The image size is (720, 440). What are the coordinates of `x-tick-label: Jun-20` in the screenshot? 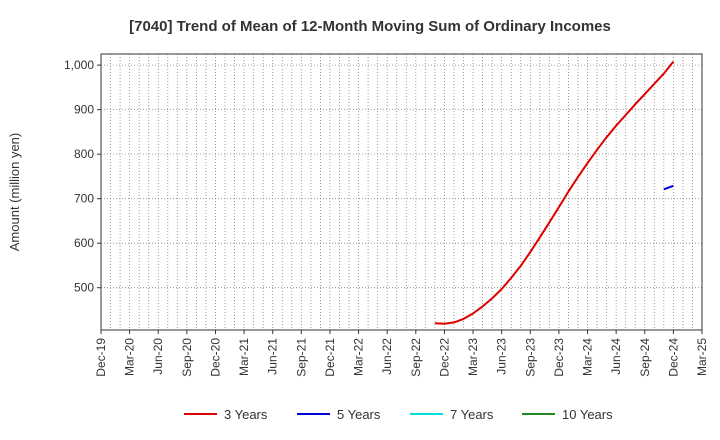 It's located at (158, 356).